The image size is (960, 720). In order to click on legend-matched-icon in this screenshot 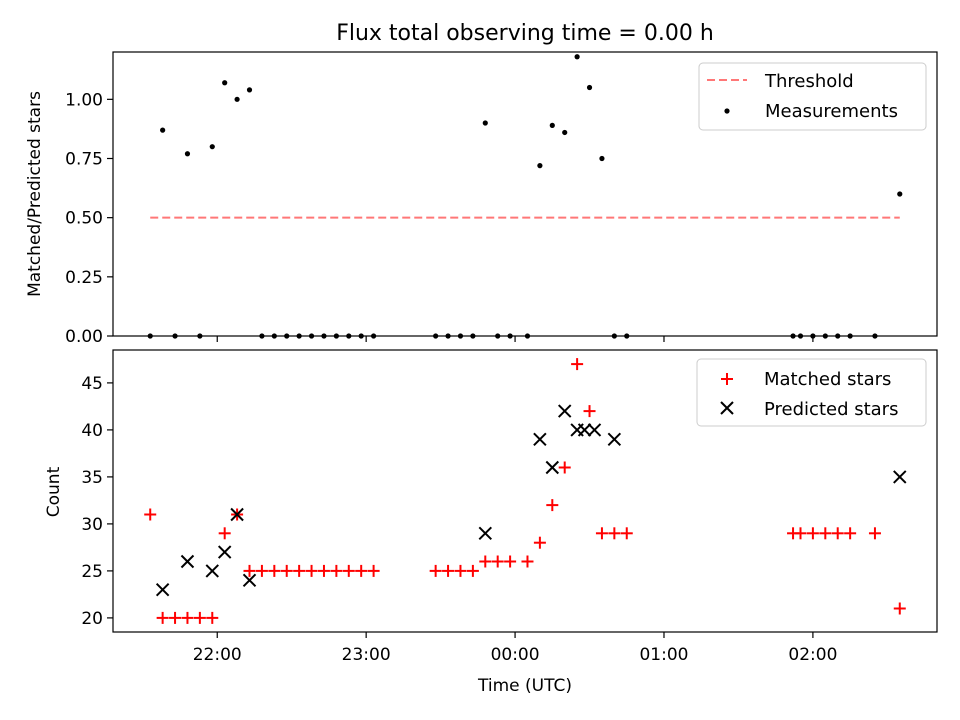, I will do `click(727, 379)`.